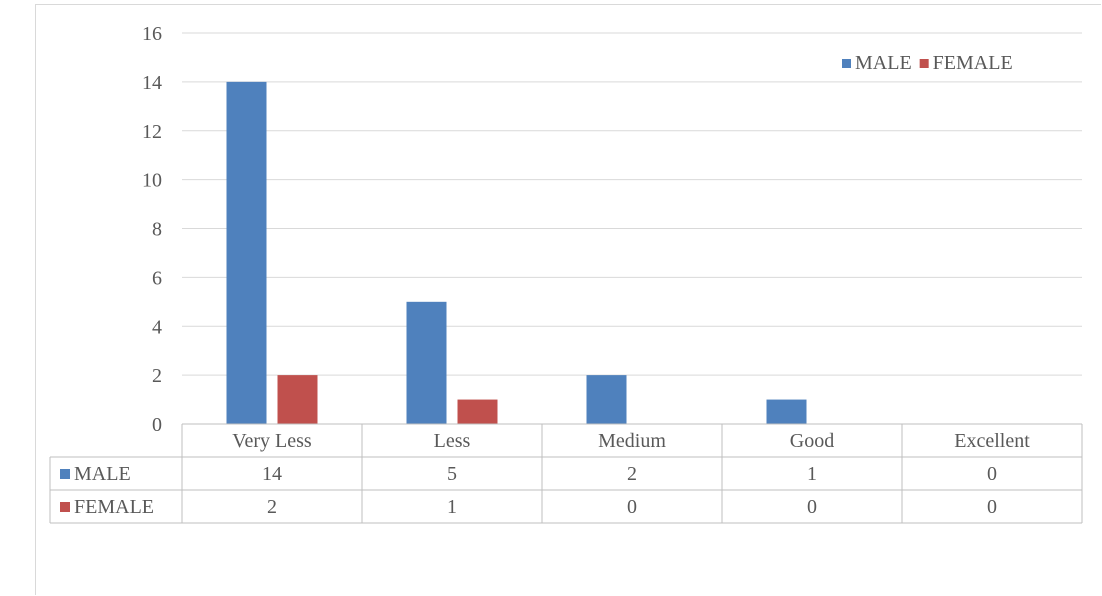  Describe the element at coordinates (272, 441) in the screenshot. I see `category-label: Very Less` at that location.